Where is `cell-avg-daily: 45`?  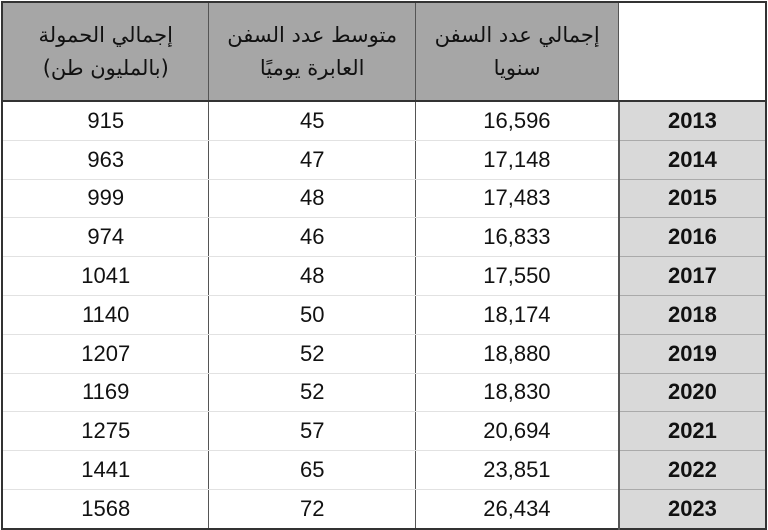
cell-avg-daily: 45 is located at coordinates (312, 121).